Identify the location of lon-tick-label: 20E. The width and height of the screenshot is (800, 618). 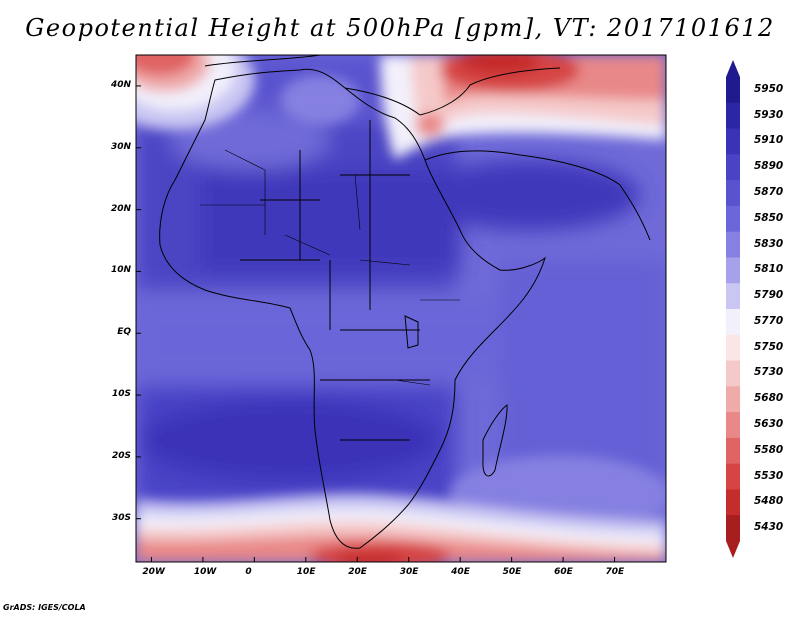
(357, 572).